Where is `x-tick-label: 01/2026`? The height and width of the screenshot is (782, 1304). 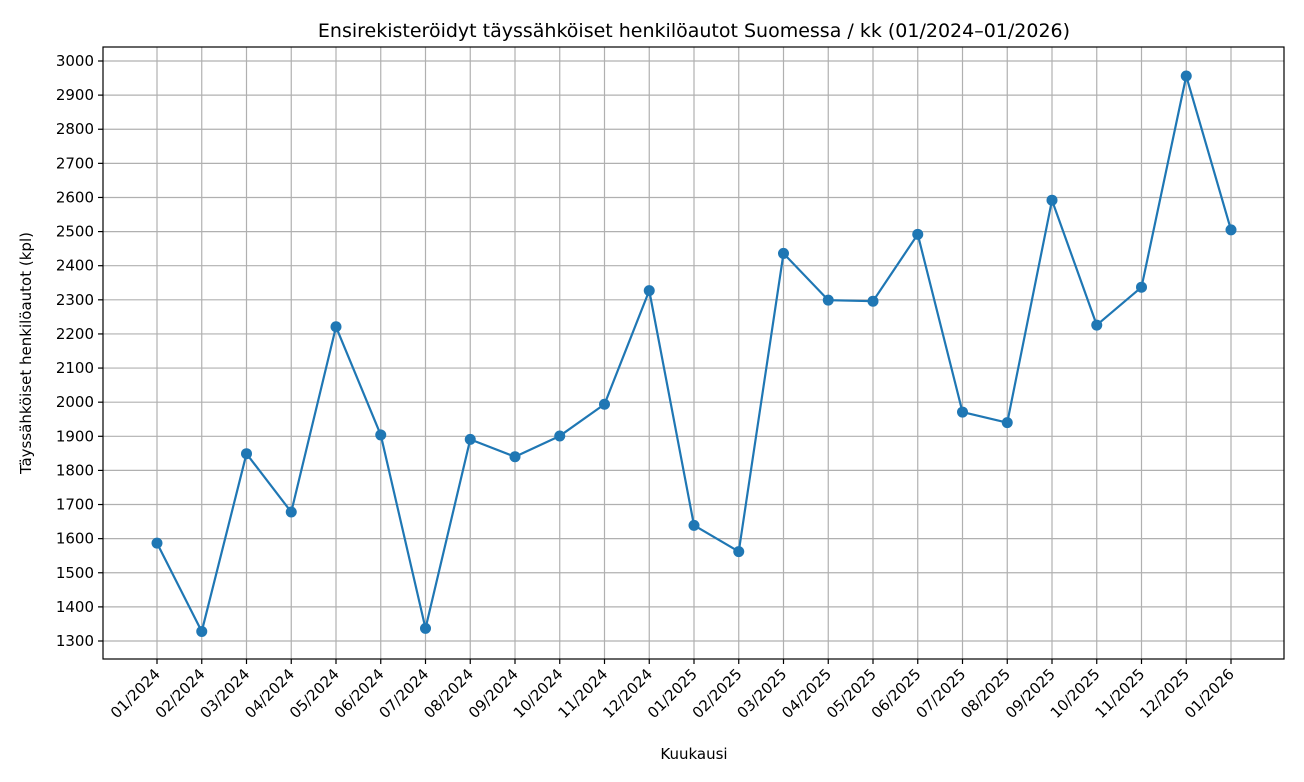 x-tick-label: 01/2026 is located at coordinates (1209, 693).